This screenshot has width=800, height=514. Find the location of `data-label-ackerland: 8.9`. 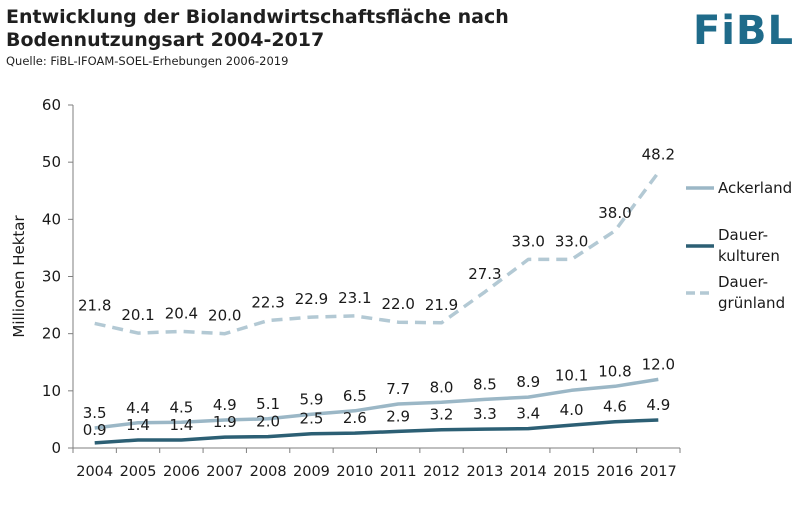

data-label-ackerland: 8.9 is located at coordinates (528, 382).